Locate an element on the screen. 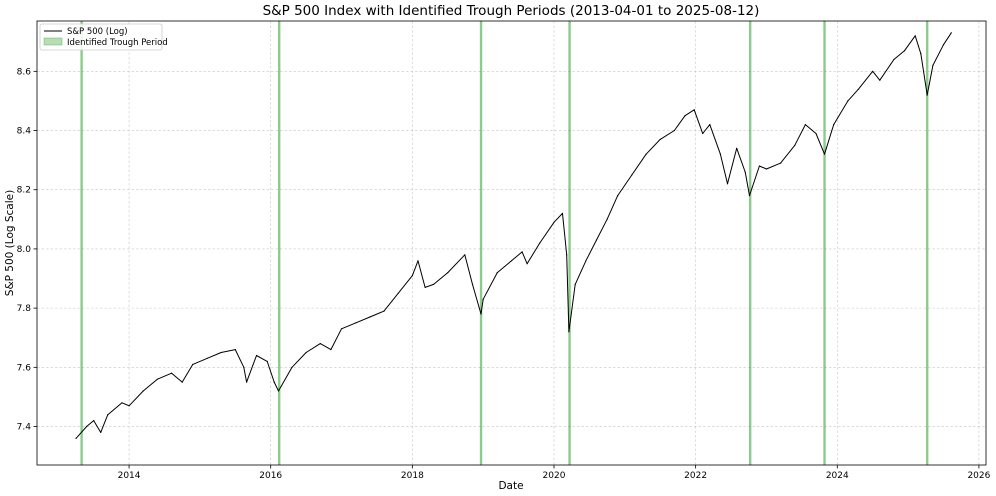  x-tick-label: 2014 is located at coordinates (129, 476).